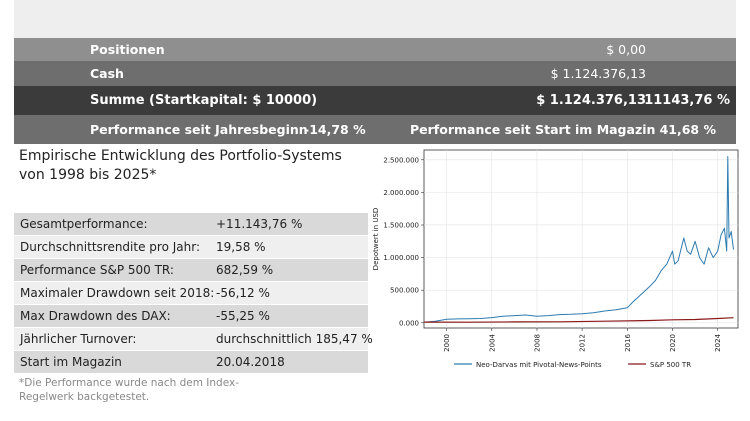  Describe the element at coordinates (687, 129) in the screenshot. I see `since-start-performance-value: 41,68 %` at that location.